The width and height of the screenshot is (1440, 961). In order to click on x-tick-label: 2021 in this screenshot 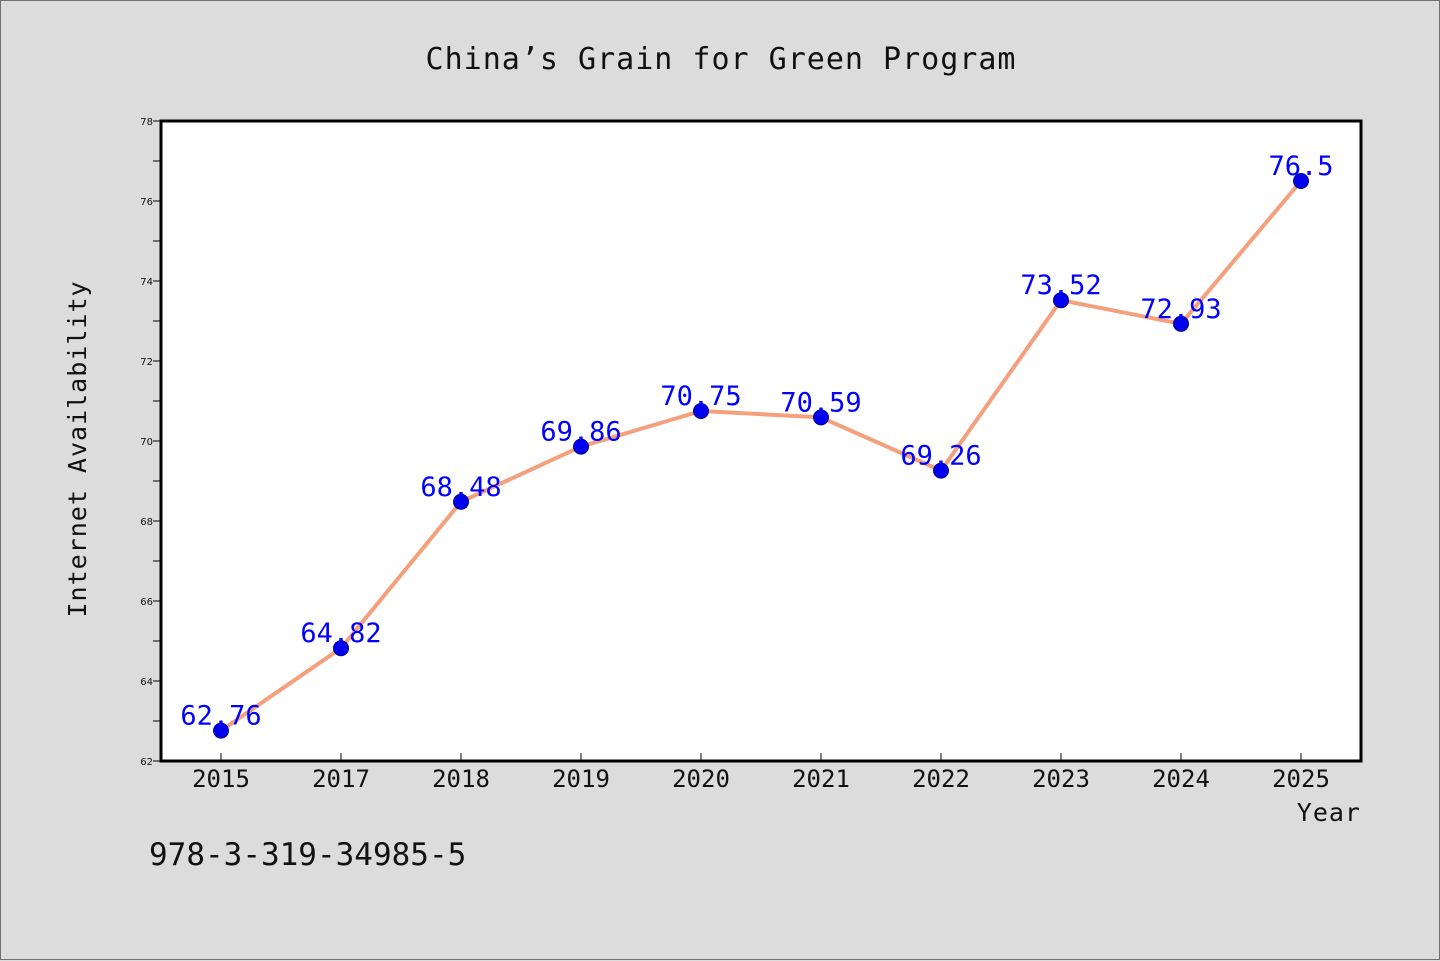, I will do `click(821, 779)`.